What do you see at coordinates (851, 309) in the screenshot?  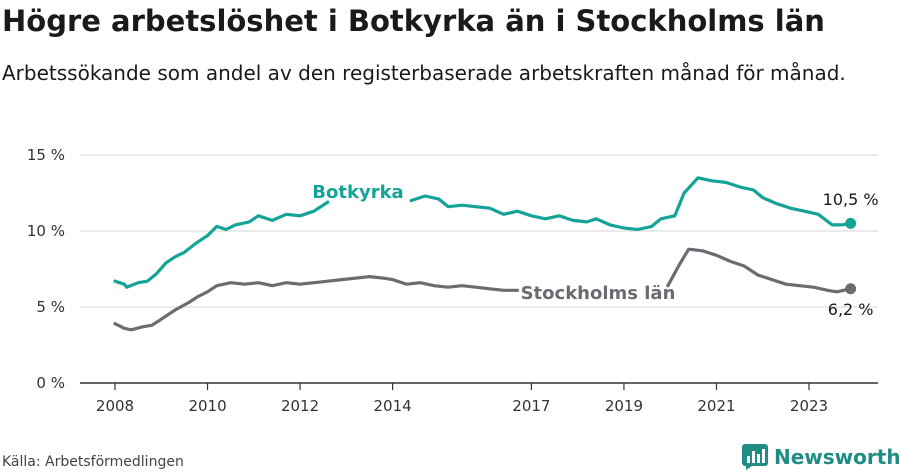 I see `end-value-label-stockholm: 6,2 %` at bounding box center [851, 309].